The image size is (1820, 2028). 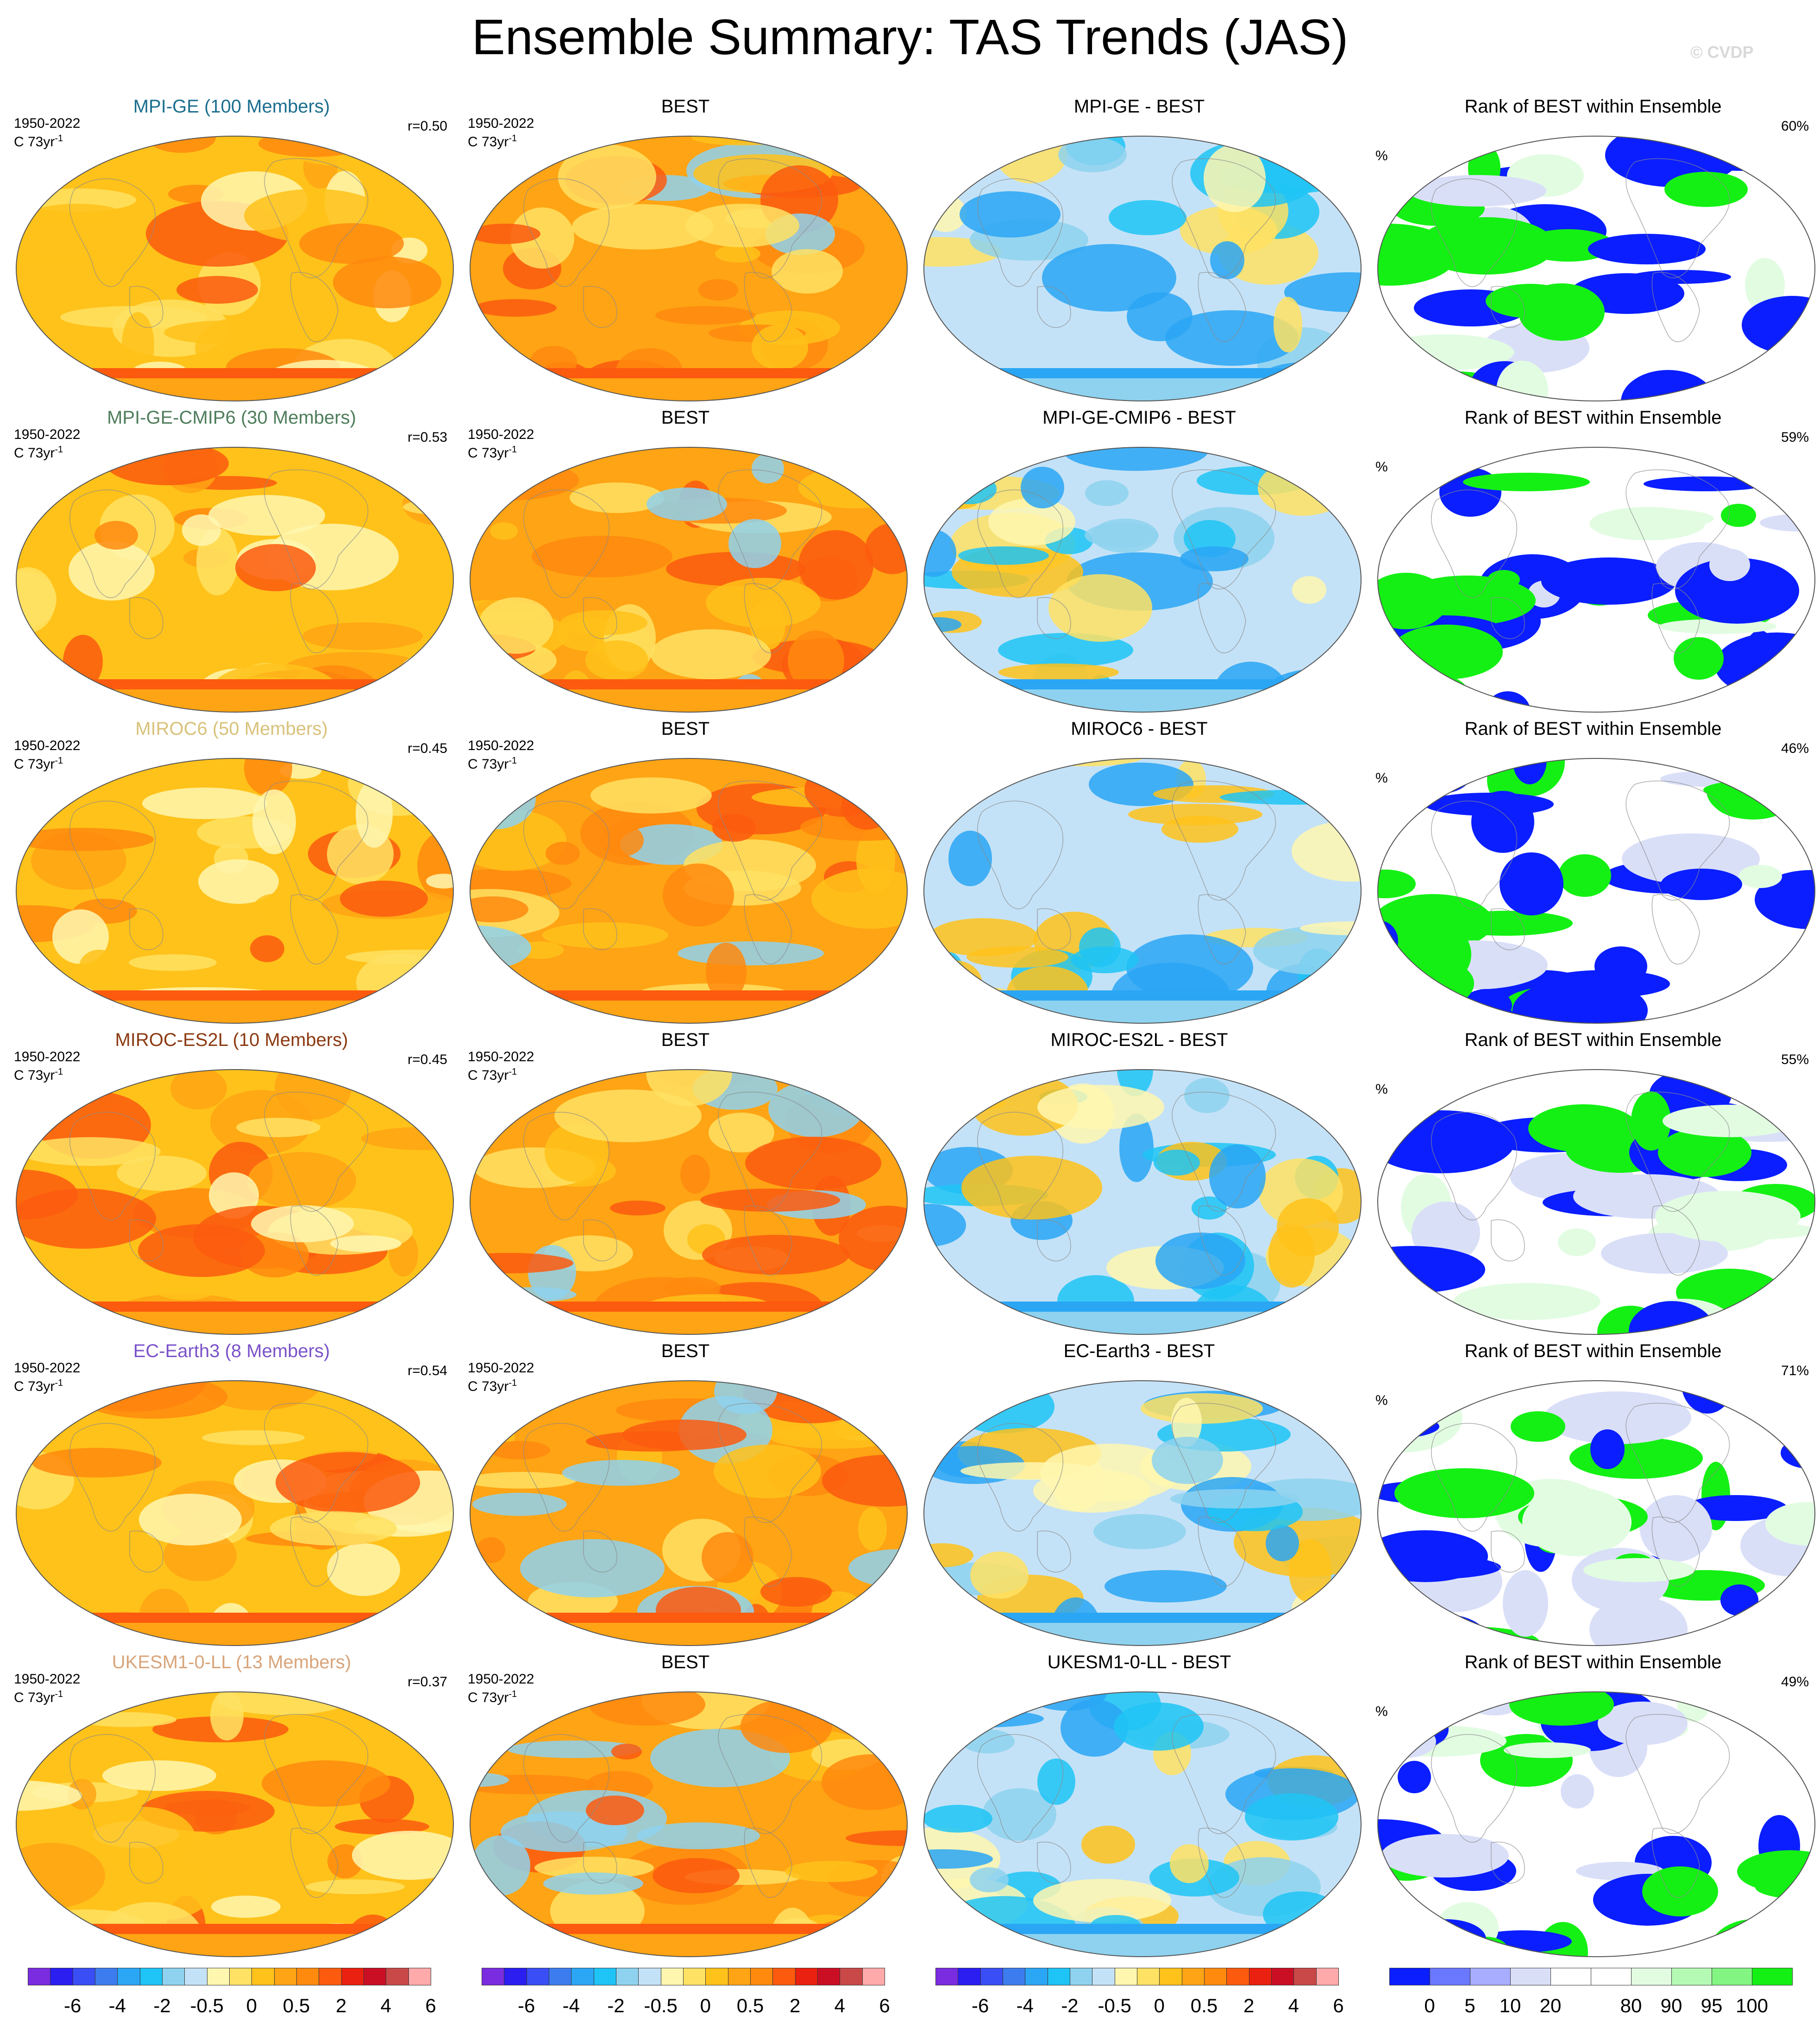 What do you see at coordinates (1139, 1662) in the screenshot?
I see `panel-title: UKESM1-0-LL - BEST` at bounding box center [1139, 1662].